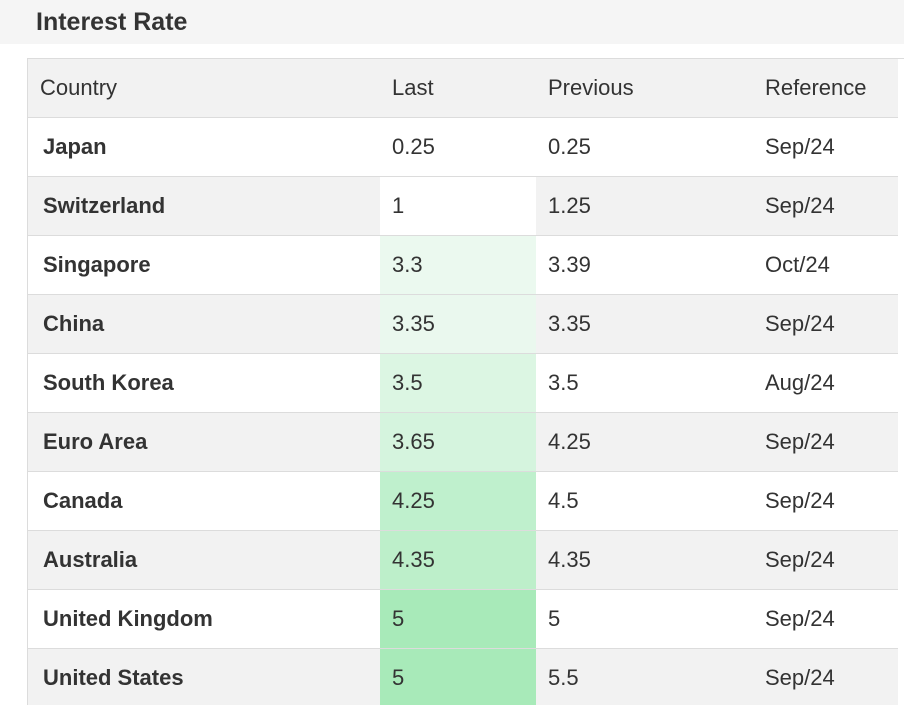 The image size is (904, 720). What do you see at coordinates (458, 147) in the screenshot?
I see `cell-last: 0.25` at bounding box center [458, 147].